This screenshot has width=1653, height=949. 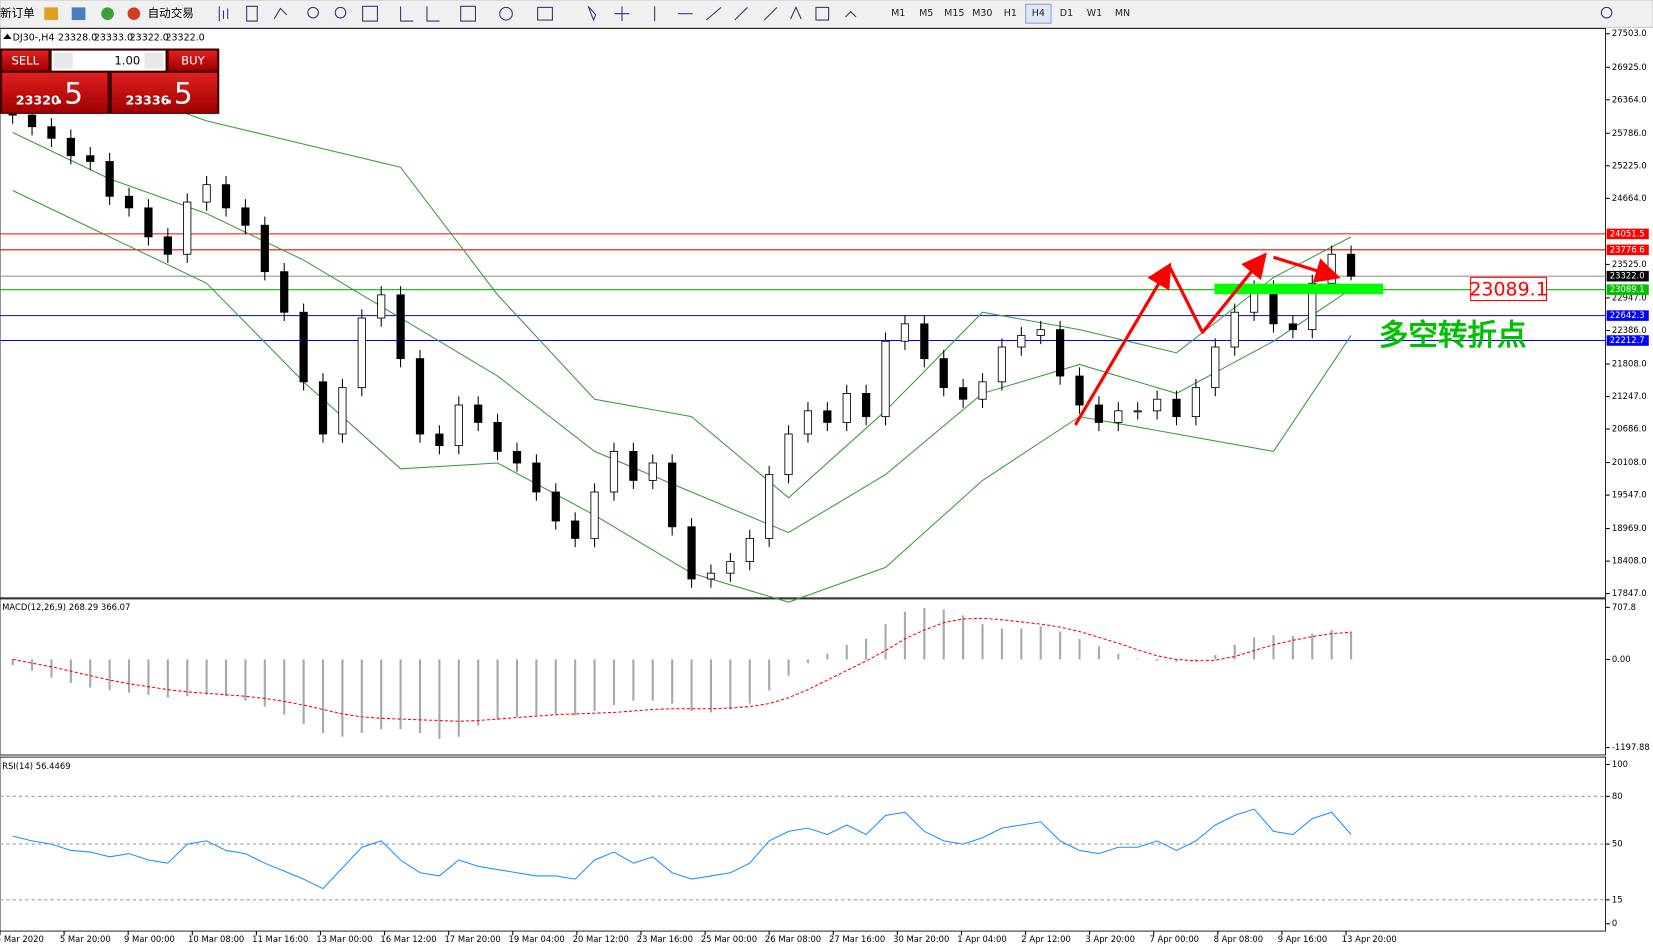 What do you see at coordinates (178, 93) in the screenshot?
I see `buy-pips: .5` at bounding box center [178, 93].